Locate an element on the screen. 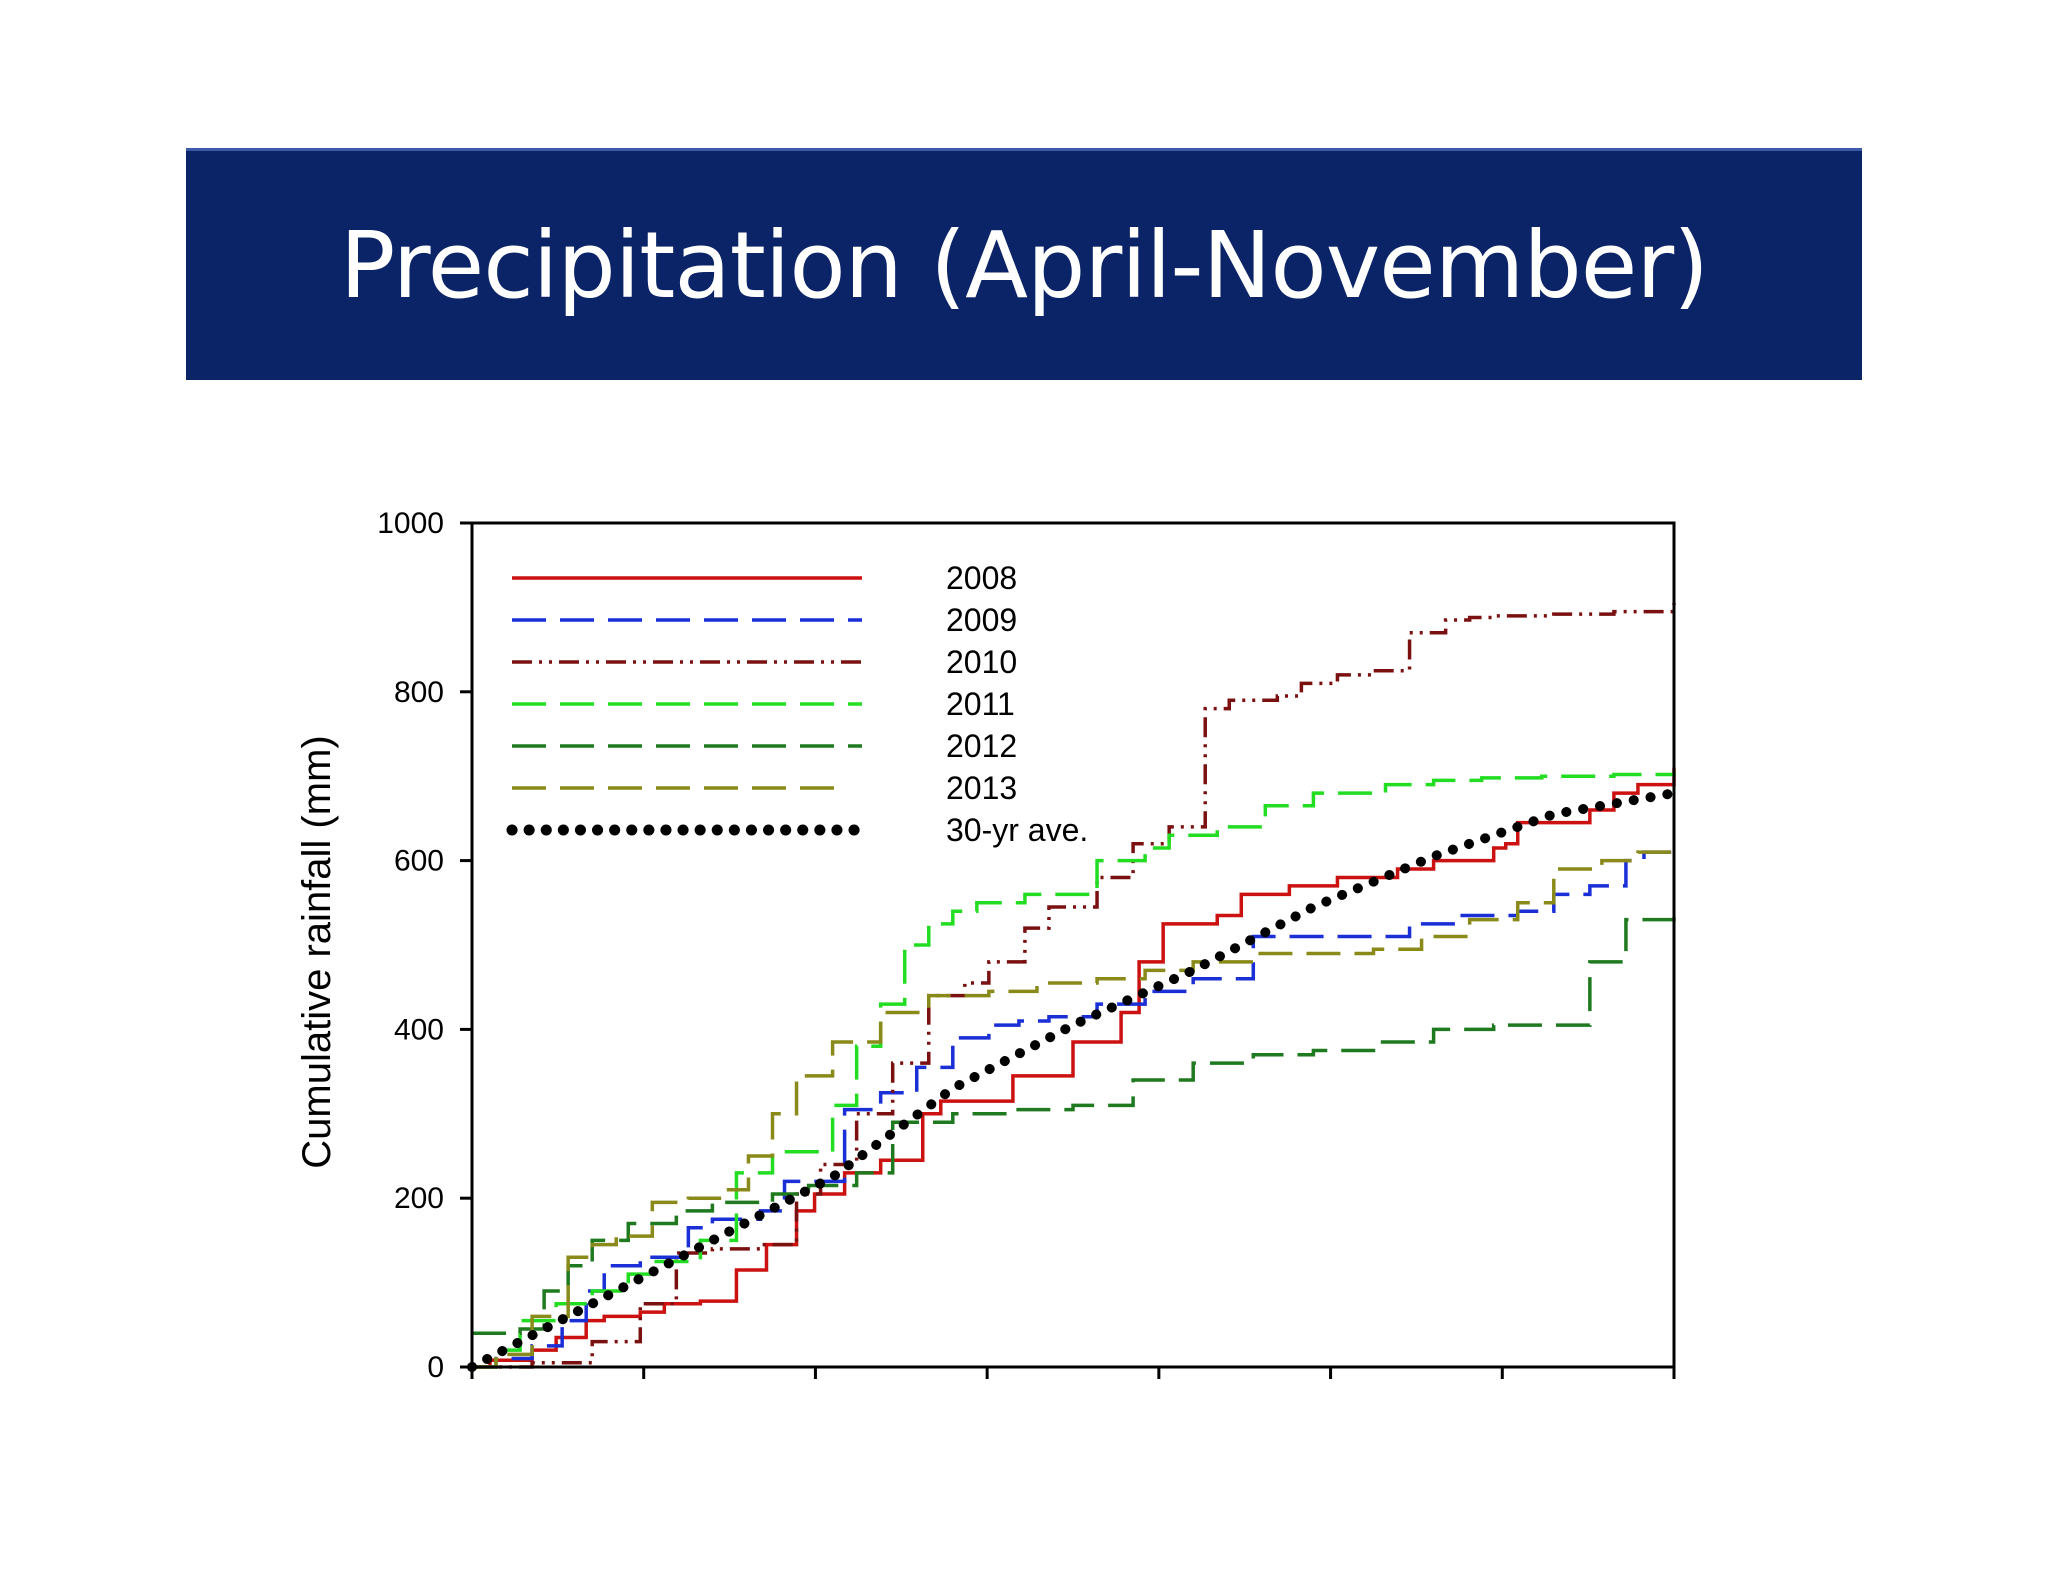 This screenshot has width=2048, height=1582. slide-title: Precipitation (April-November) is located at coordinates (1024, 265).